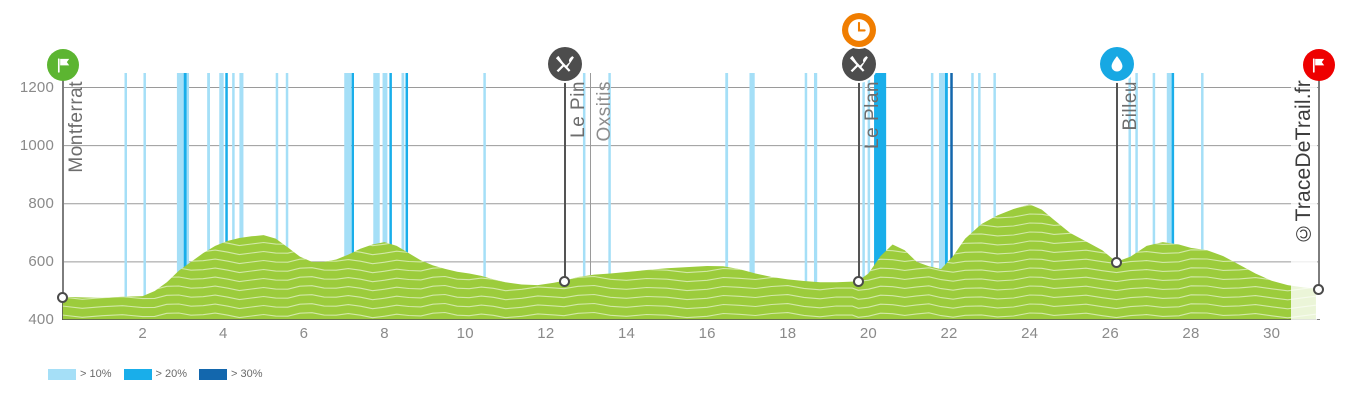 This screenshot has height=400, width=1350. Describe the element at coordinates (788, 333) in the screenshot. I see `x-axis-tick-label: 18` at that location.